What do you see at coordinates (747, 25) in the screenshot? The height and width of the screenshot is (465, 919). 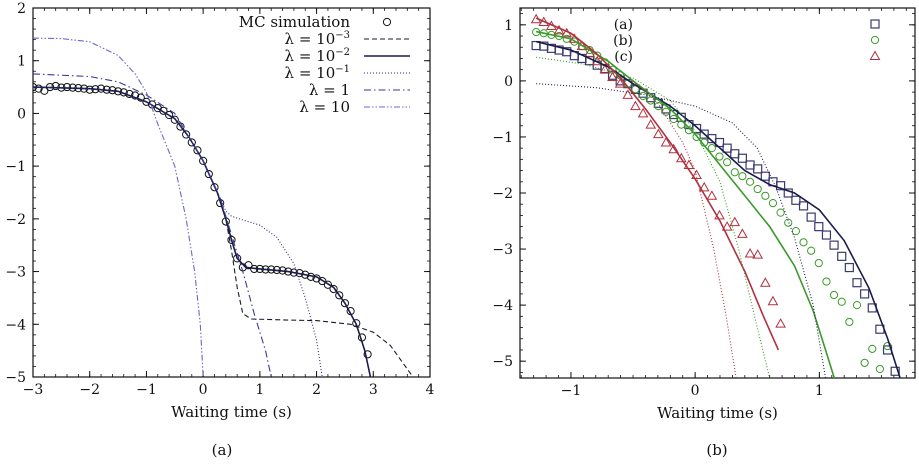 I see `legend-entry: (a)` at bounding box center [747, 25].